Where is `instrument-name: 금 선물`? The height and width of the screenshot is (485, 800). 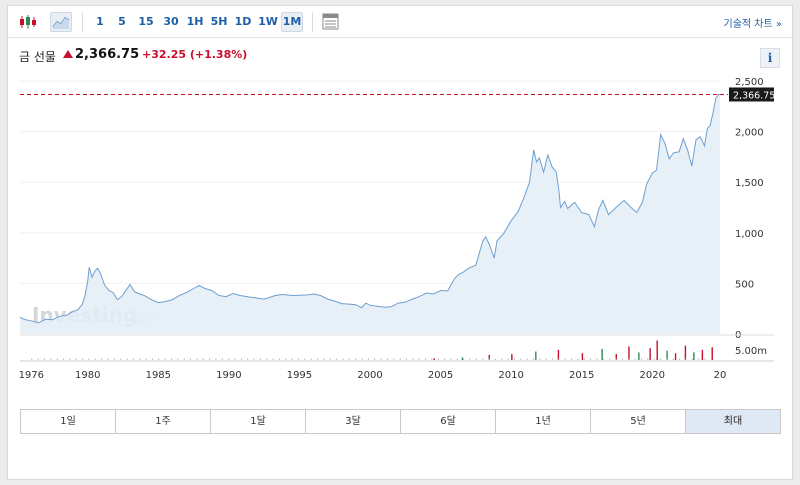 instrument-name: 금 선물 is located at coordinates (37, 57).